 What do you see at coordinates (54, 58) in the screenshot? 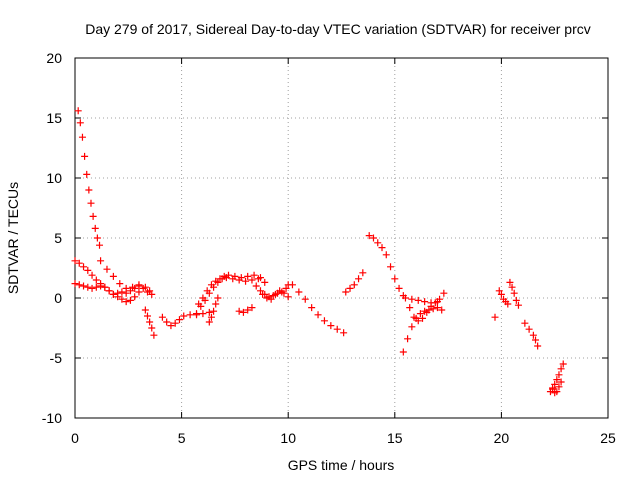
I see `y-tick-label: 20` at bounding box center [54, 58].